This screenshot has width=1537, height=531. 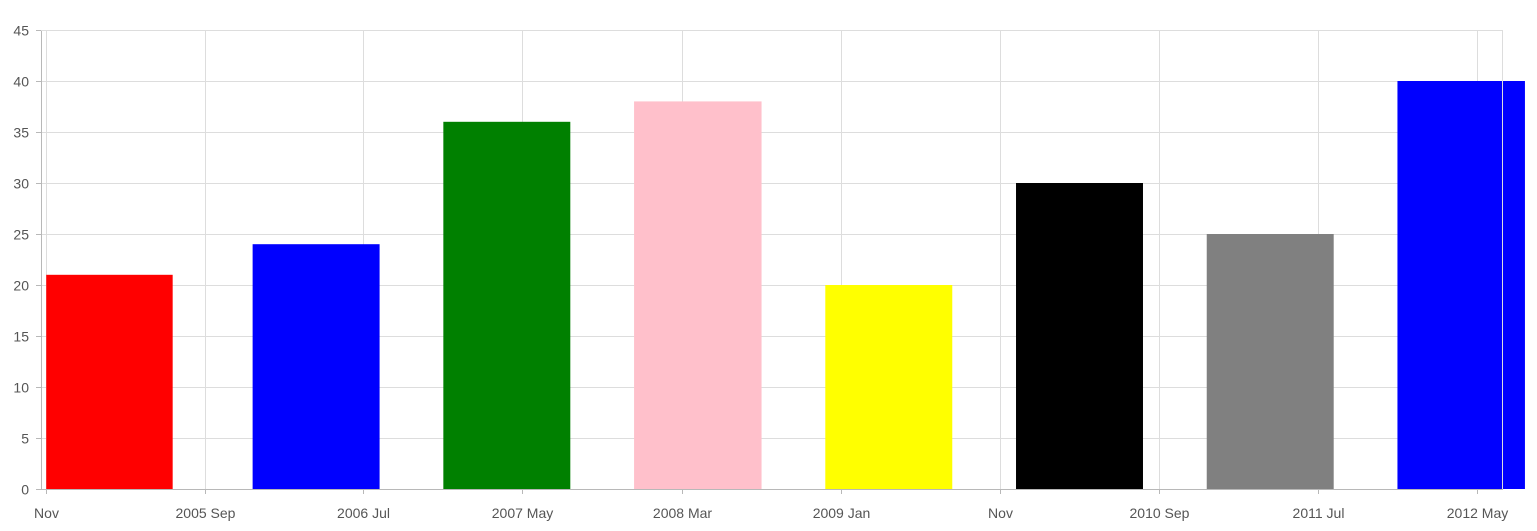 What do you see at coordinates (21, 235) in the screenshot?
I see `y-tick-label: 25` at bounding box center [21, 235].